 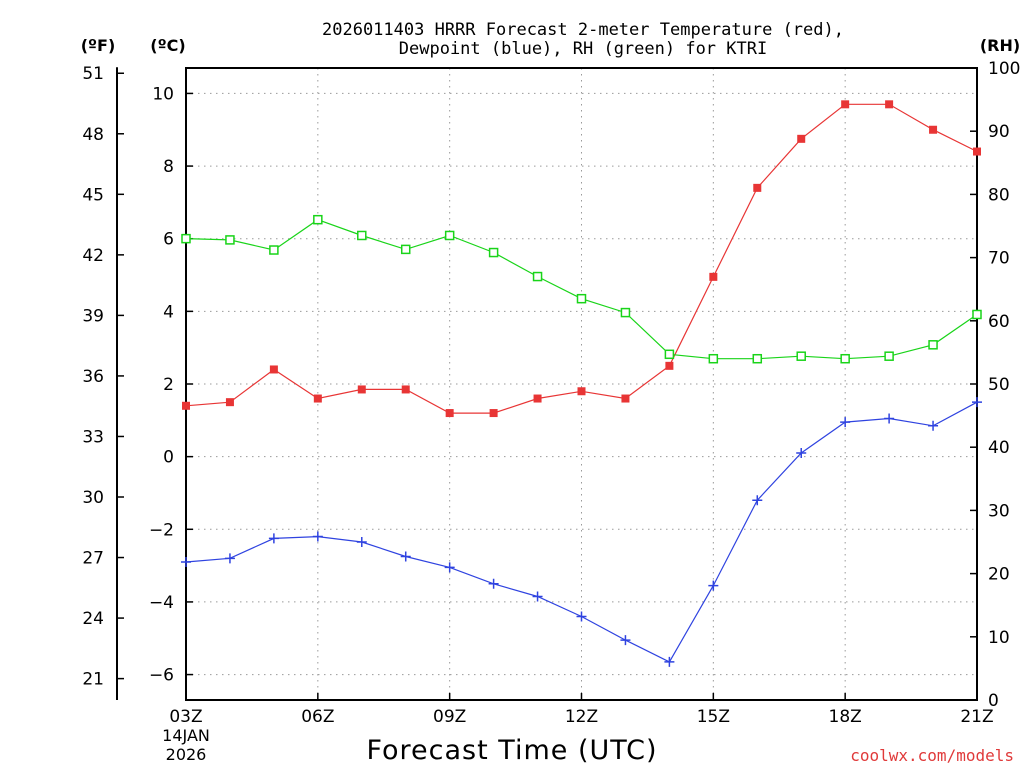 What do you see at coordinates (999, 575) in the screenshot?
I see `rh-tick-label: 20` at bounding box center [999, 575].